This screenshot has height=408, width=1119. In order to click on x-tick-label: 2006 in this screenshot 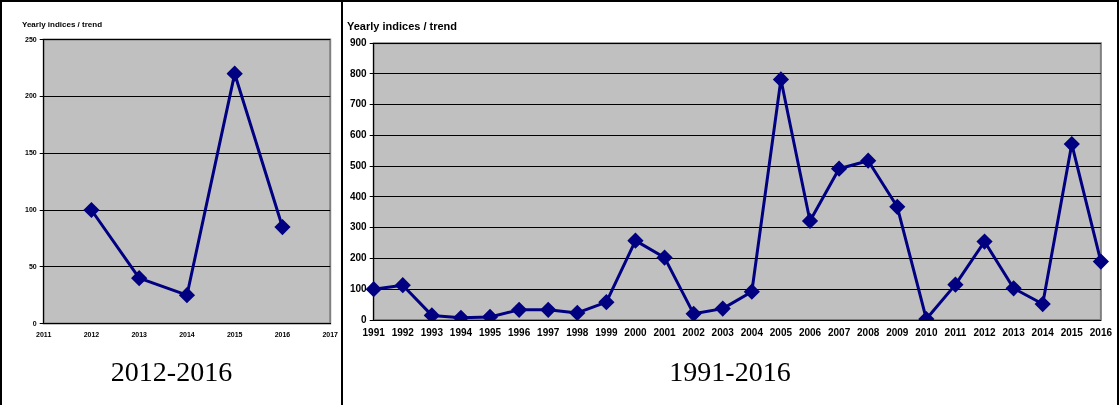, I will do `click(810, 332)`.